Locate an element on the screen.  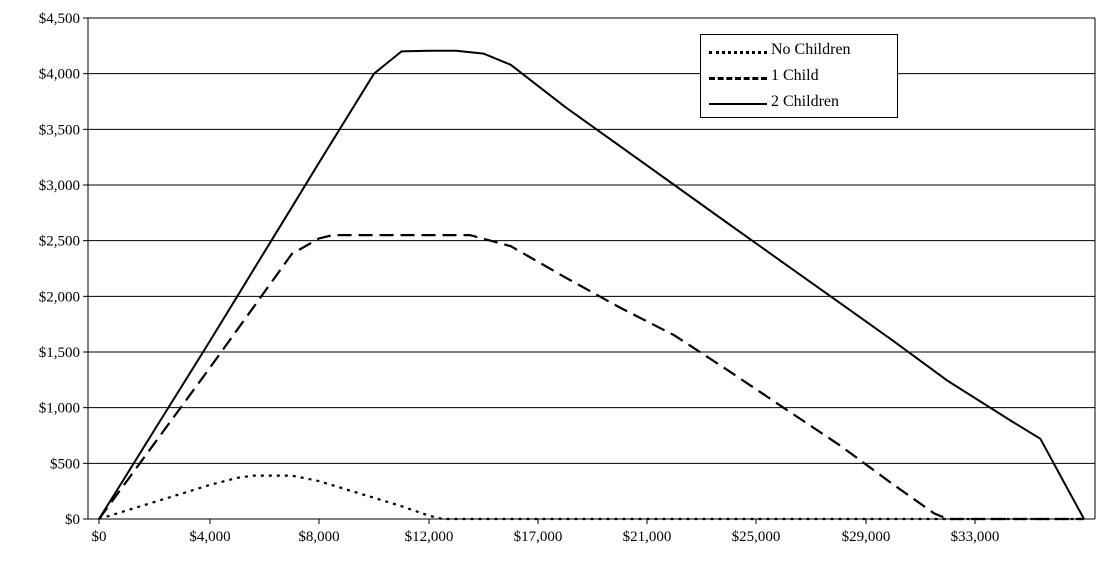
legend-swatch-dashed is located at coordinates (738, 78).